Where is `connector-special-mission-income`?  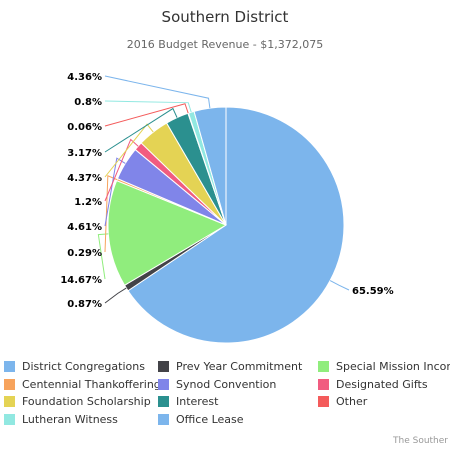
connector-special-mission-income is located at coordinates (103, 256).